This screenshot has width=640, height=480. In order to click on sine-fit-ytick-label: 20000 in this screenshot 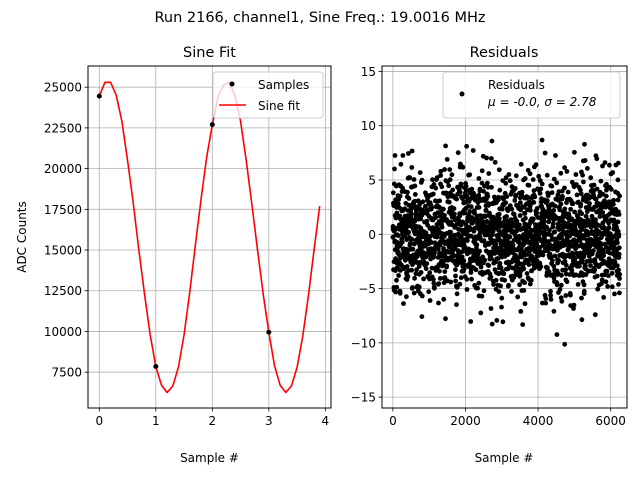, I will do `click(63, 169)`.